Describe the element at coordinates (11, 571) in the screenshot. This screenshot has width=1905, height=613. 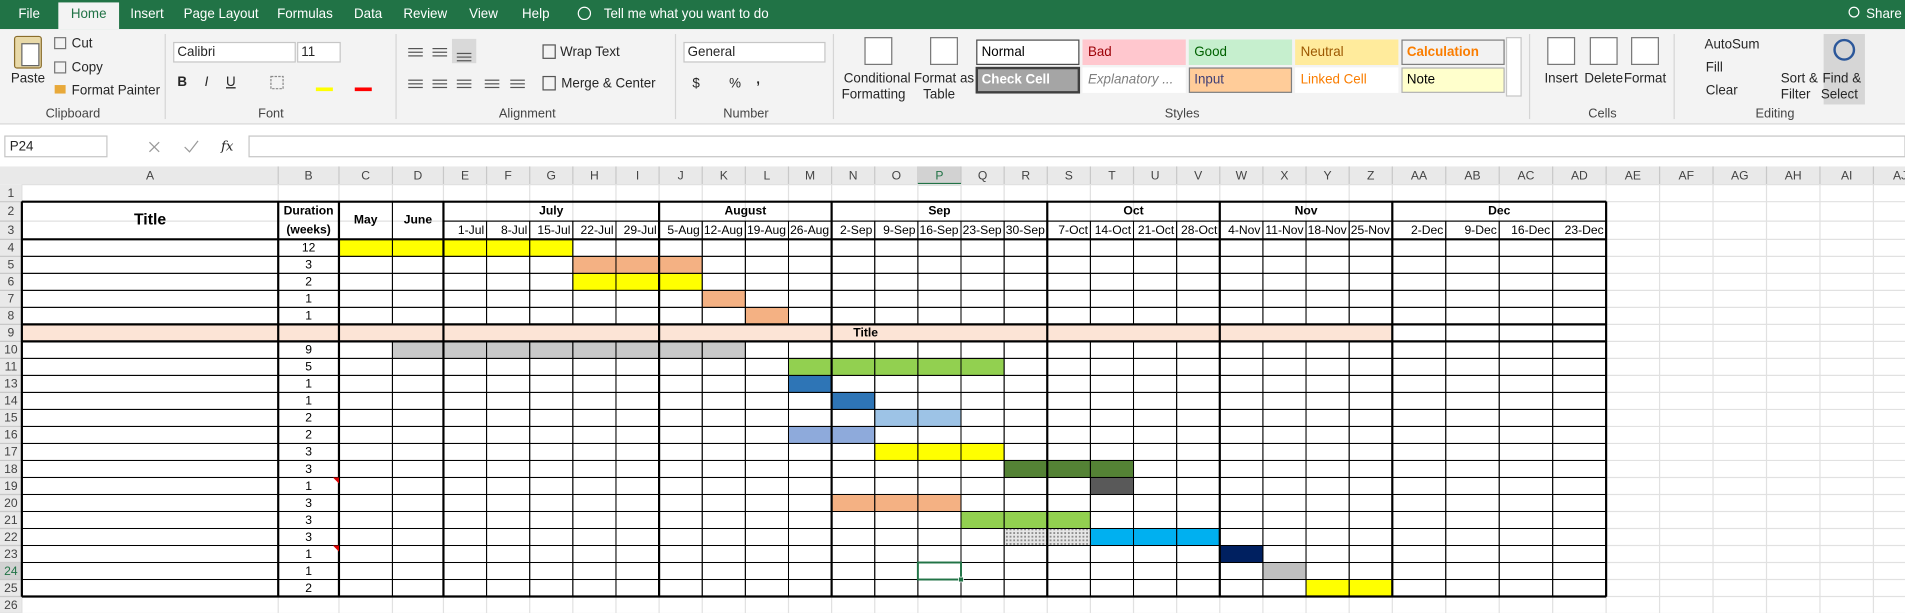
I see `row-header: 24` at that location.